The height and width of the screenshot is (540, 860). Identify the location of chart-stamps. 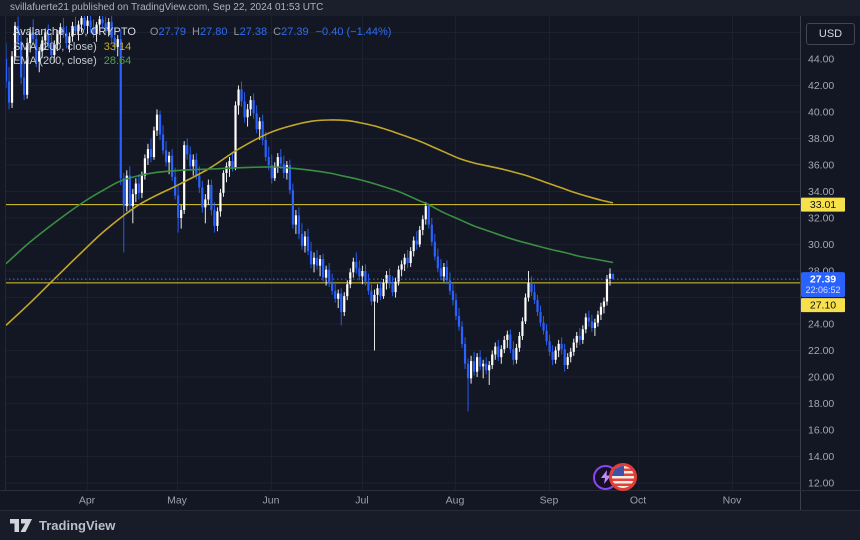
(615, 477).